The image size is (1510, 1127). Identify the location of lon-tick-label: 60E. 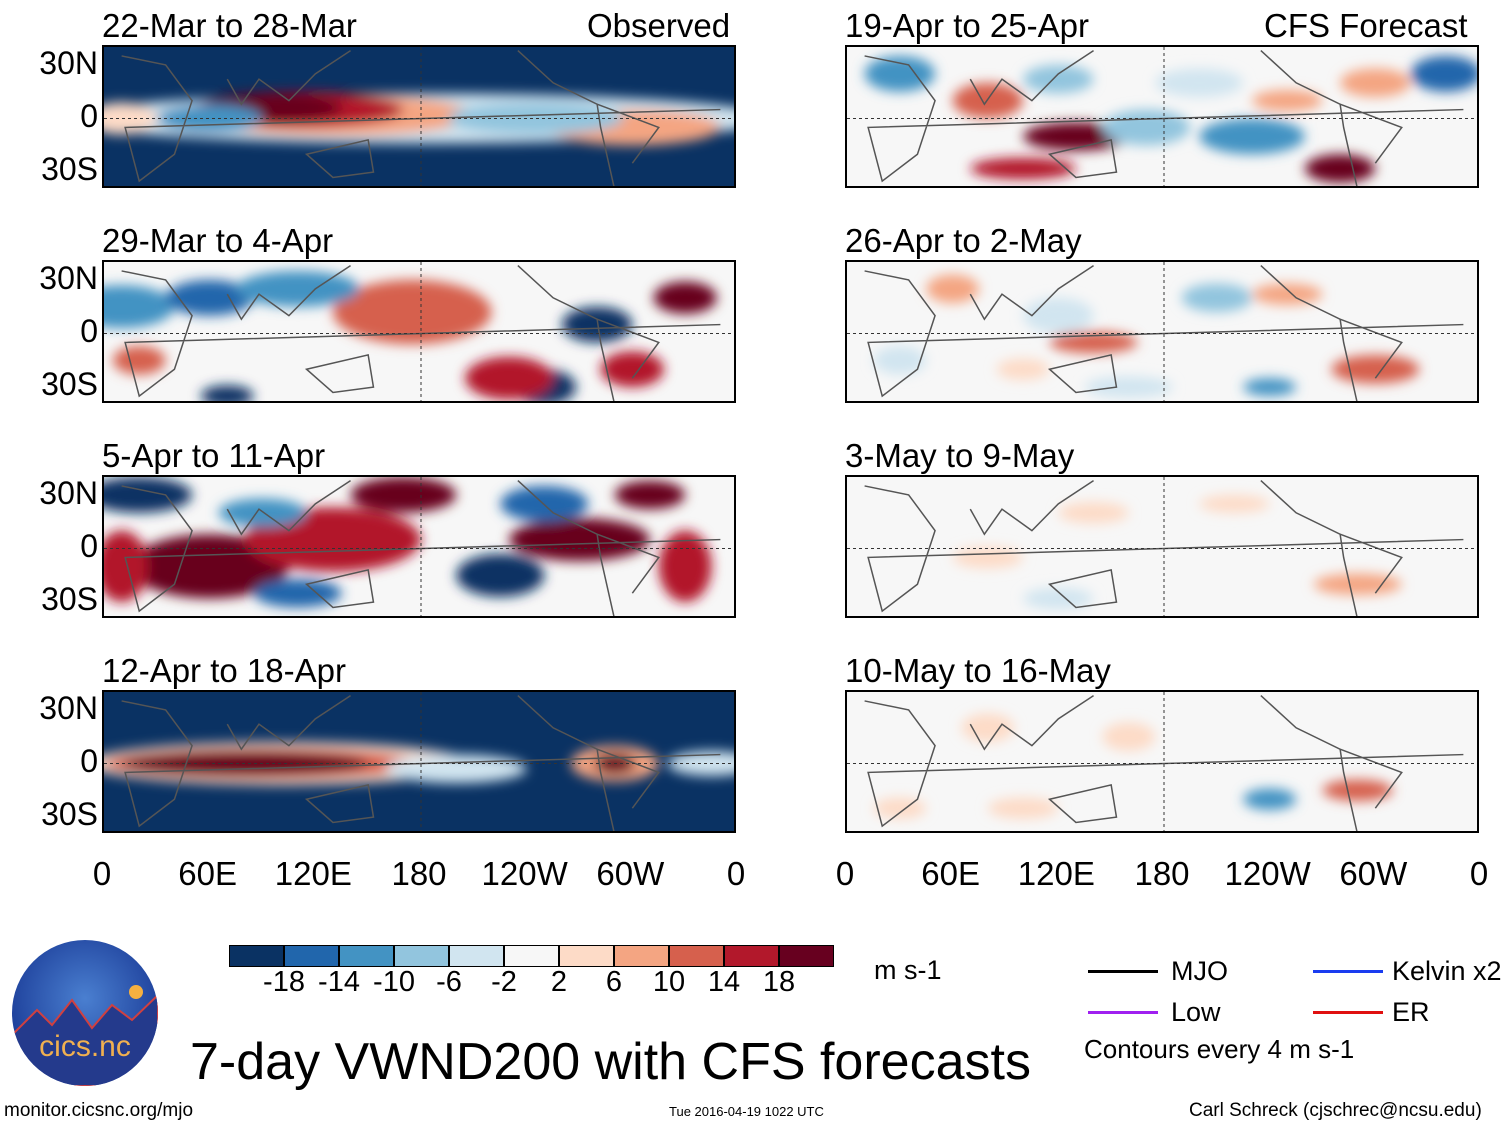
(951, 873).